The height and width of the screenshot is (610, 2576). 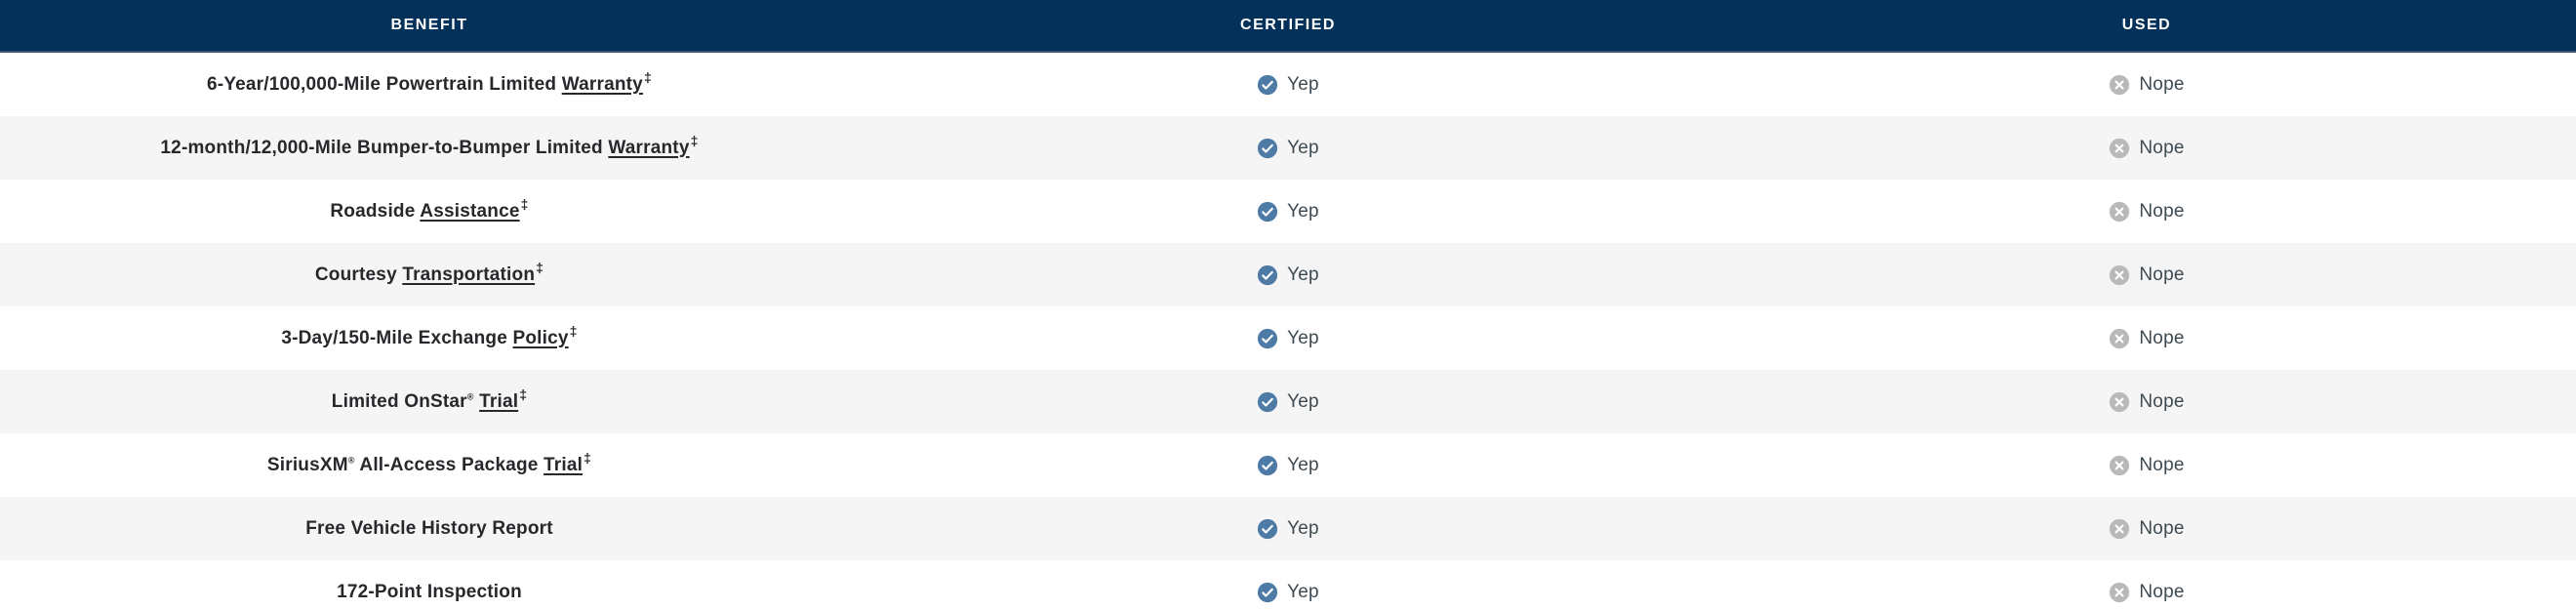 I want to click on benefit-cell: Courtesy Transportation‡, so click(x=429, y=274).